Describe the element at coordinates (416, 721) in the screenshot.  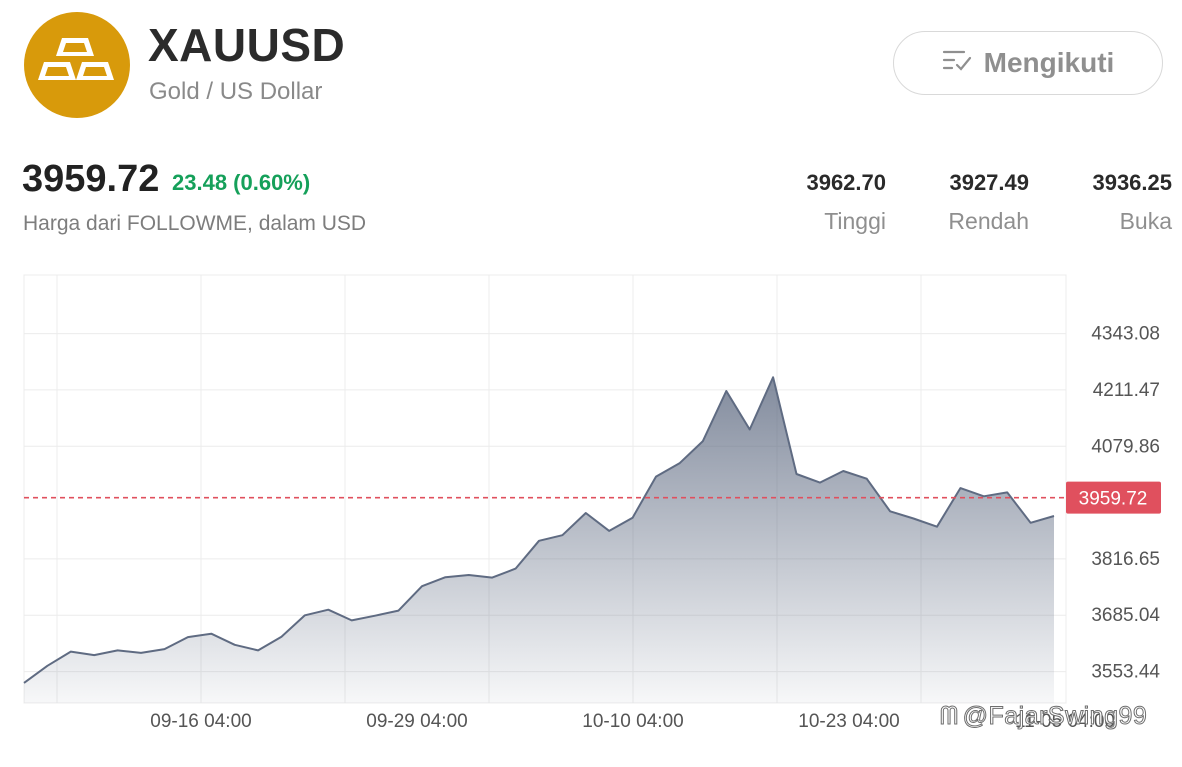
I see `x-tick-label: 09-29 04:00` at that location.